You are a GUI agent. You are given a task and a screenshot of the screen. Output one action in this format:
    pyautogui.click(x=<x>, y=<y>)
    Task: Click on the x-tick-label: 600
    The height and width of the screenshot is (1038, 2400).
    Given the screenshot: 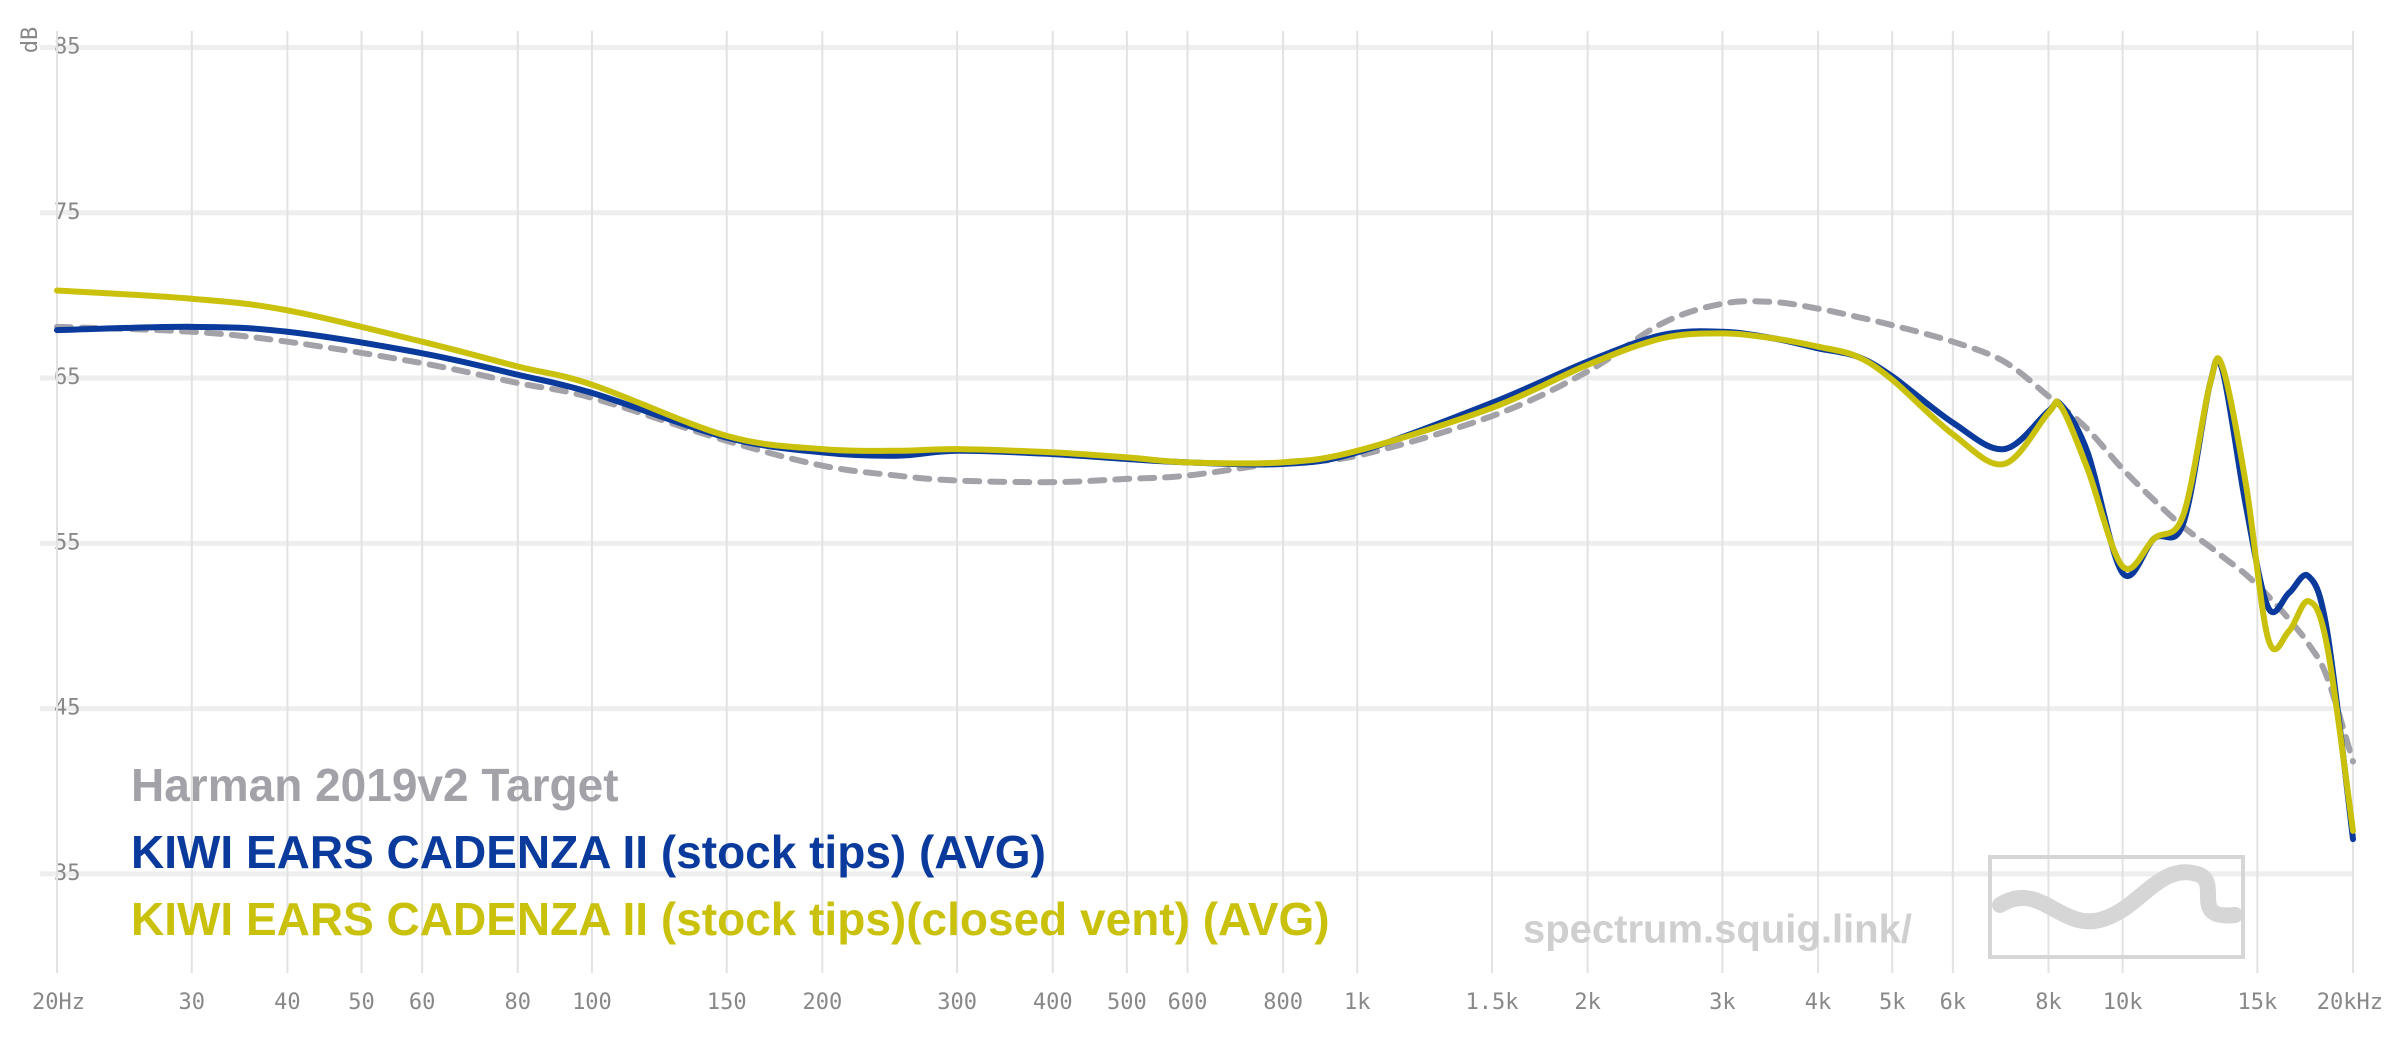 What is the action you would take?
    pyautogui.click(x=1188, y=1002)
    